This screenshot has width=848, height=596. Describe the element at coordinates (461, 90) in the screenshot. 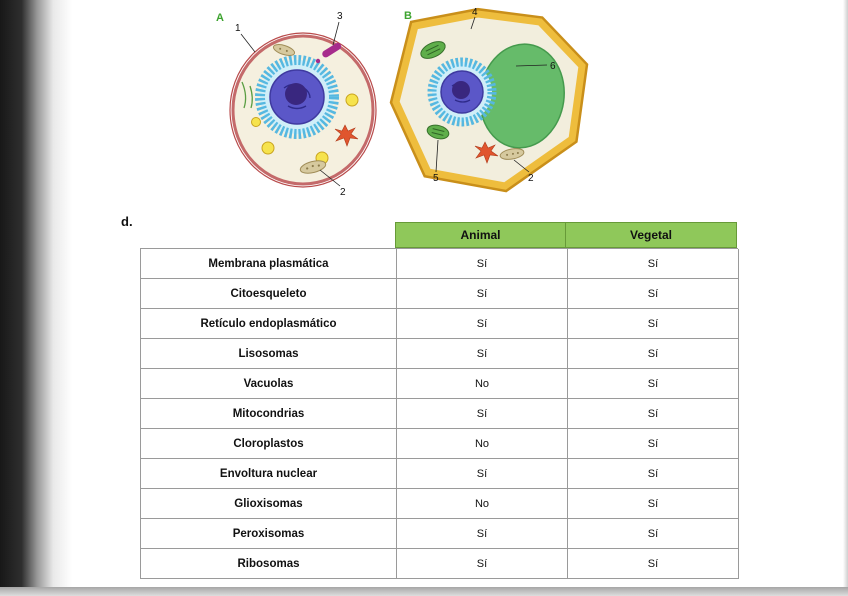

I see `cell-b-nucleolus` at that location.